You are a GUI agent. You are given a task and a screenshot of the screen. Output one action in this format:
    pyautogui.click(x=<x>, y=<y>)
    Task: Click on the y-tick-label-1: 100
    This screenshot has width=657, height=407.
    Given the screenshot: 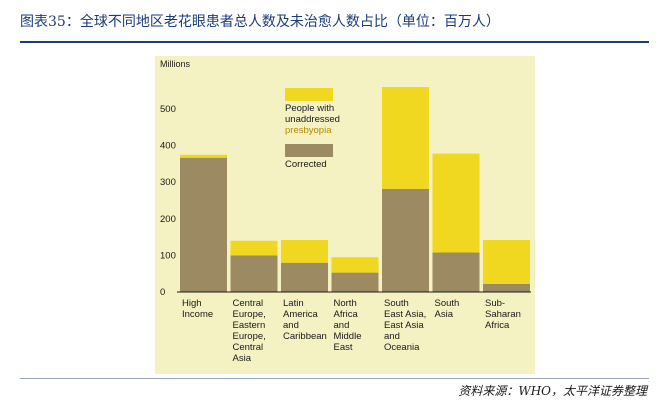 What is the action you would take?
    pyautogui.click(x=168, y=255)
    